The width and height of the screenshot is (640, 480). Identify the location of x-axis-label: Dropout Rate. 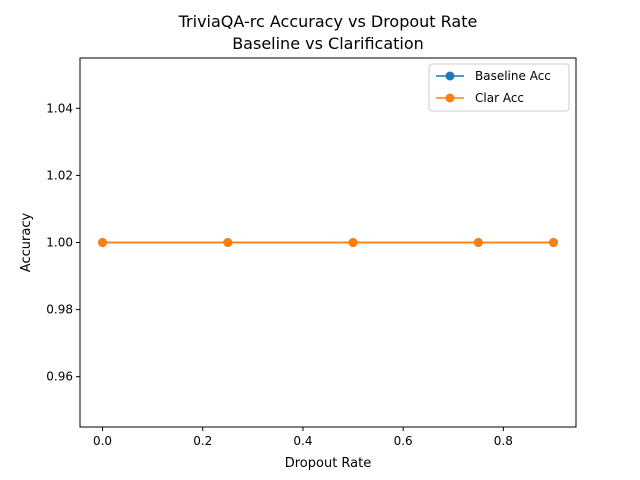
(328, 463).